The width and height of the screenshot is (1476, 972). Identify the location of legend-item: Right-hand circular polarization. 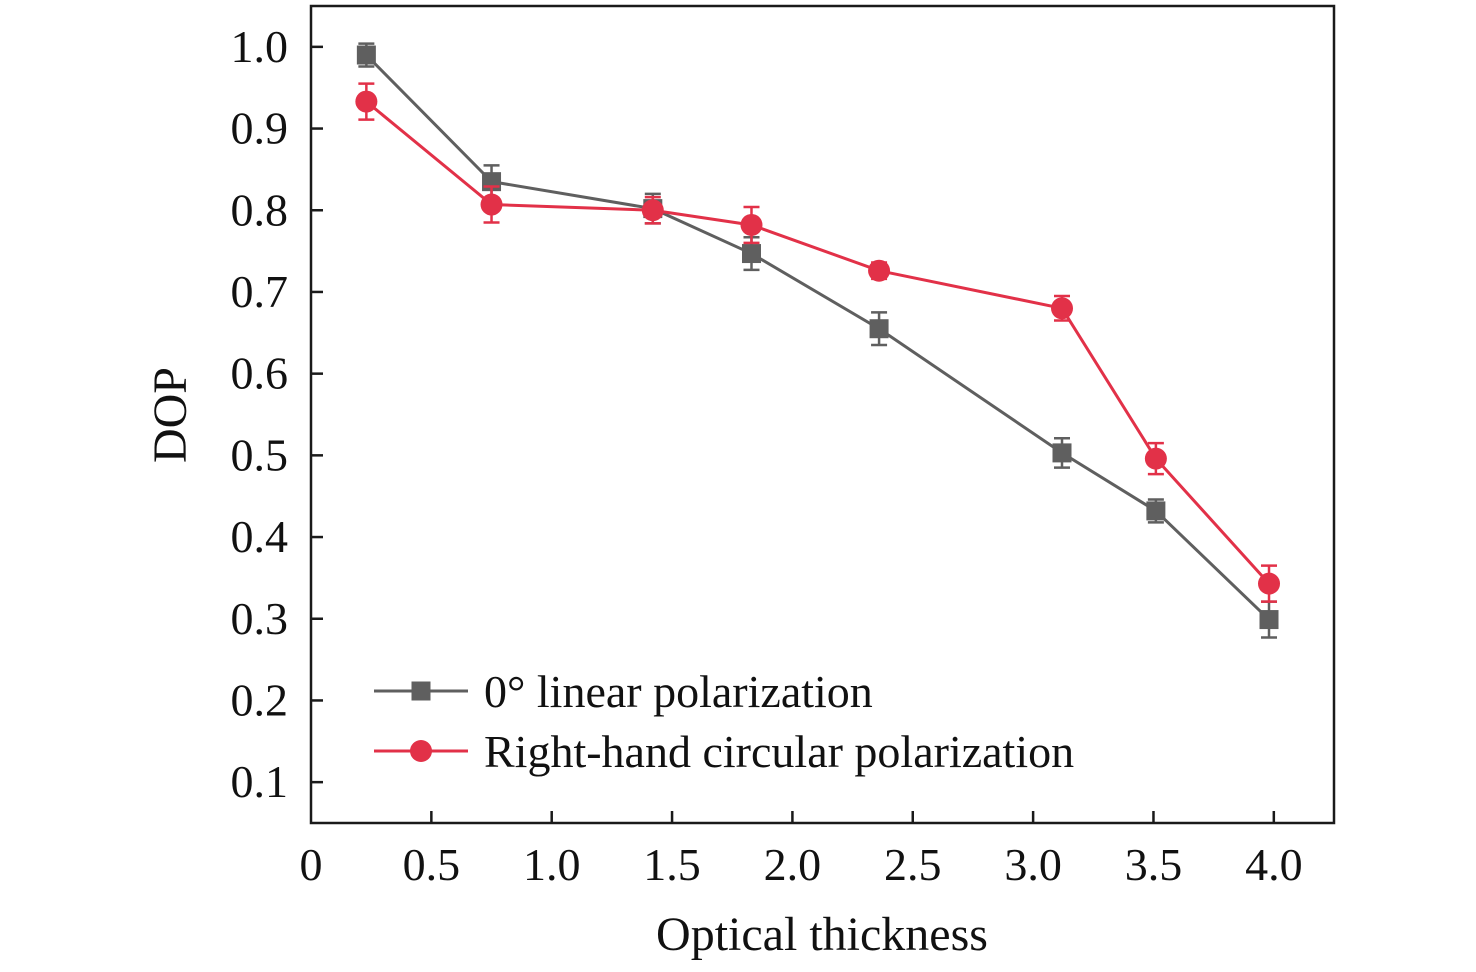
(724, 751).